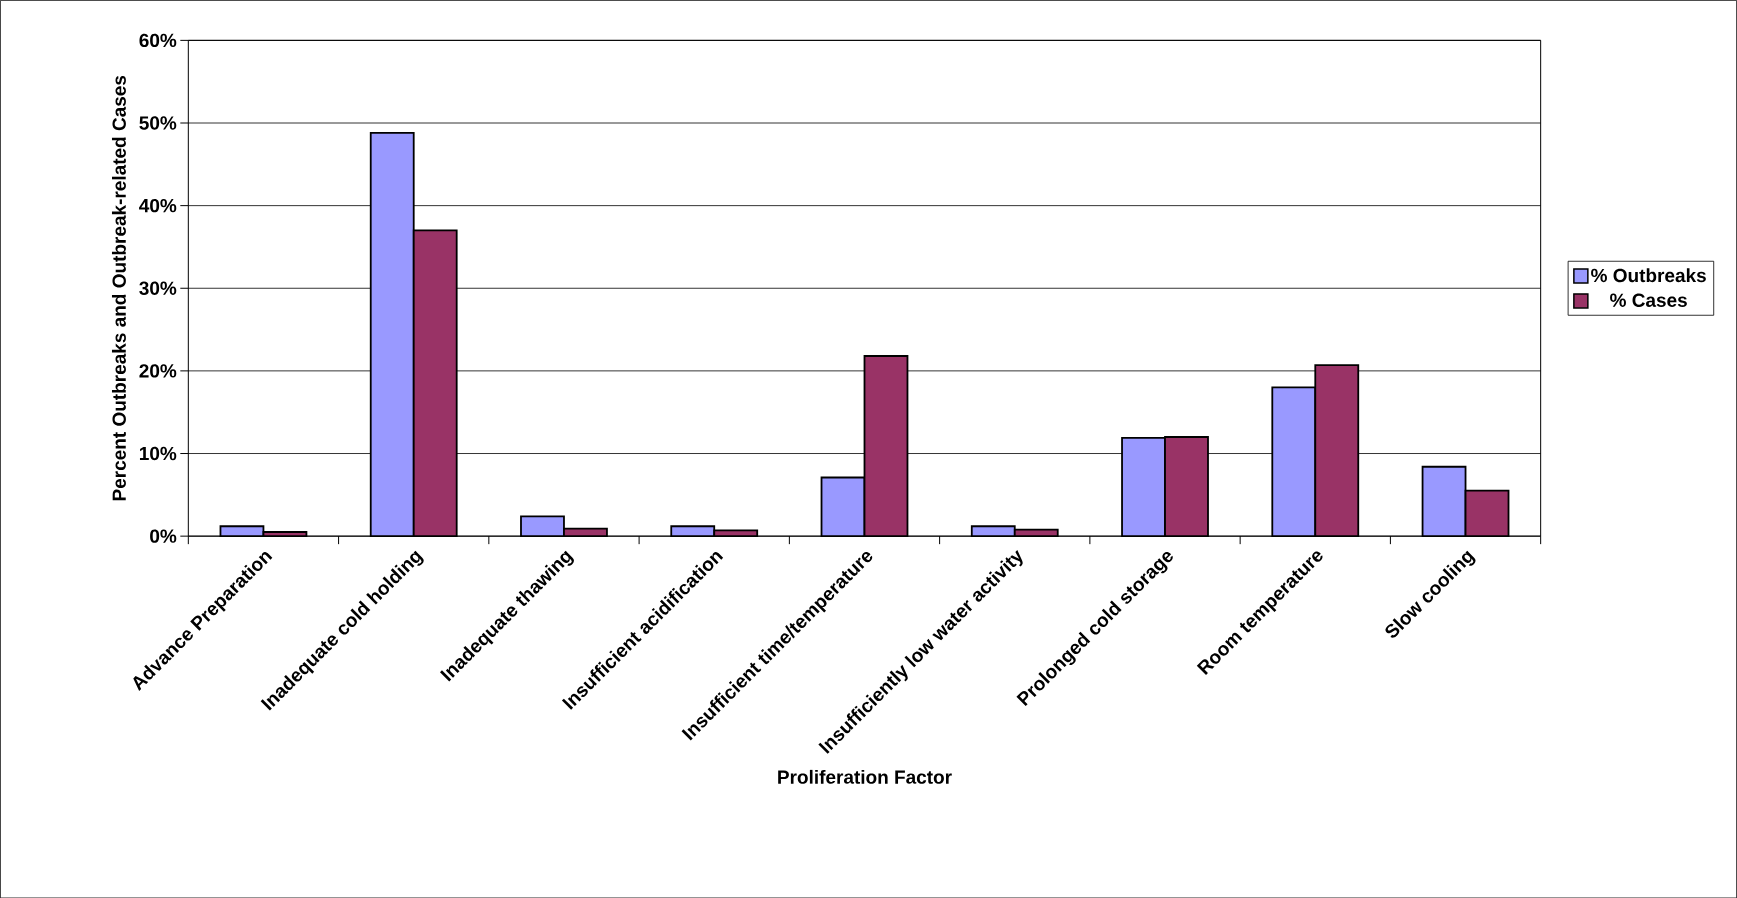  Describe the element at coordinates (118, 288) in the screenshot. I see `y-axis-title: Percent Outbreaks and Outbreak-related Cases` at that location.